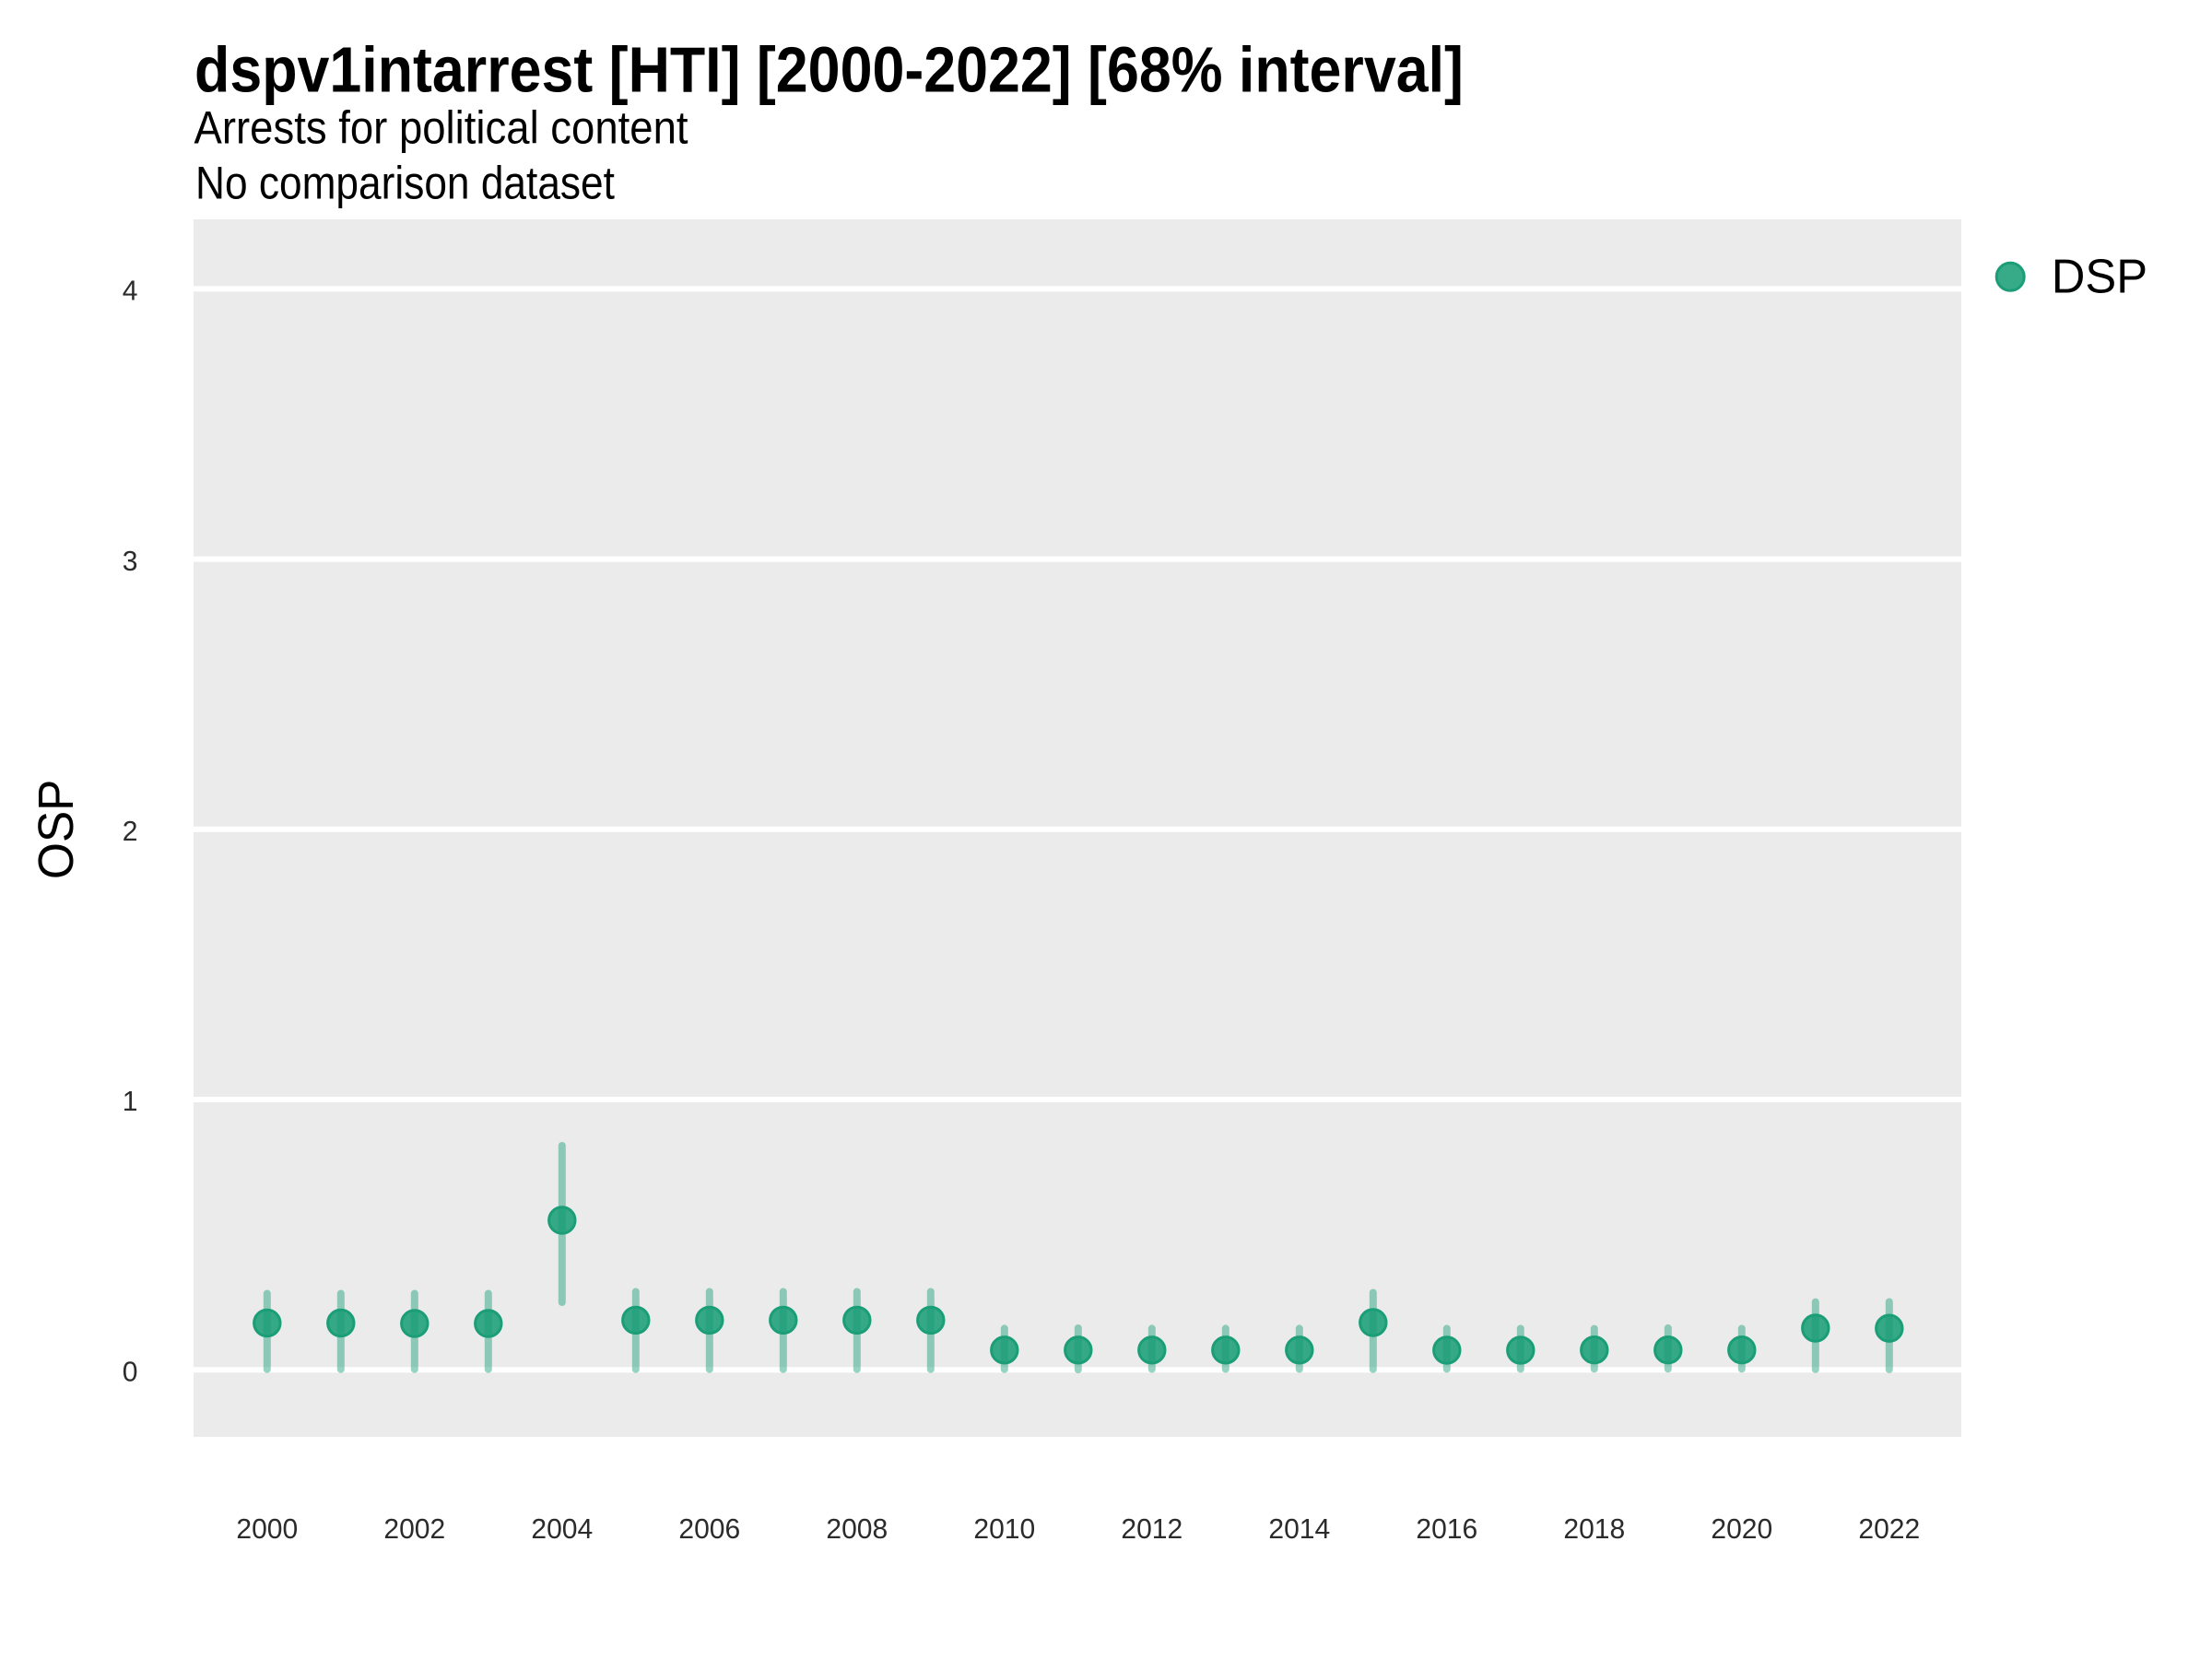  I want to click on svg-text: 2008, so click(857, 1529).